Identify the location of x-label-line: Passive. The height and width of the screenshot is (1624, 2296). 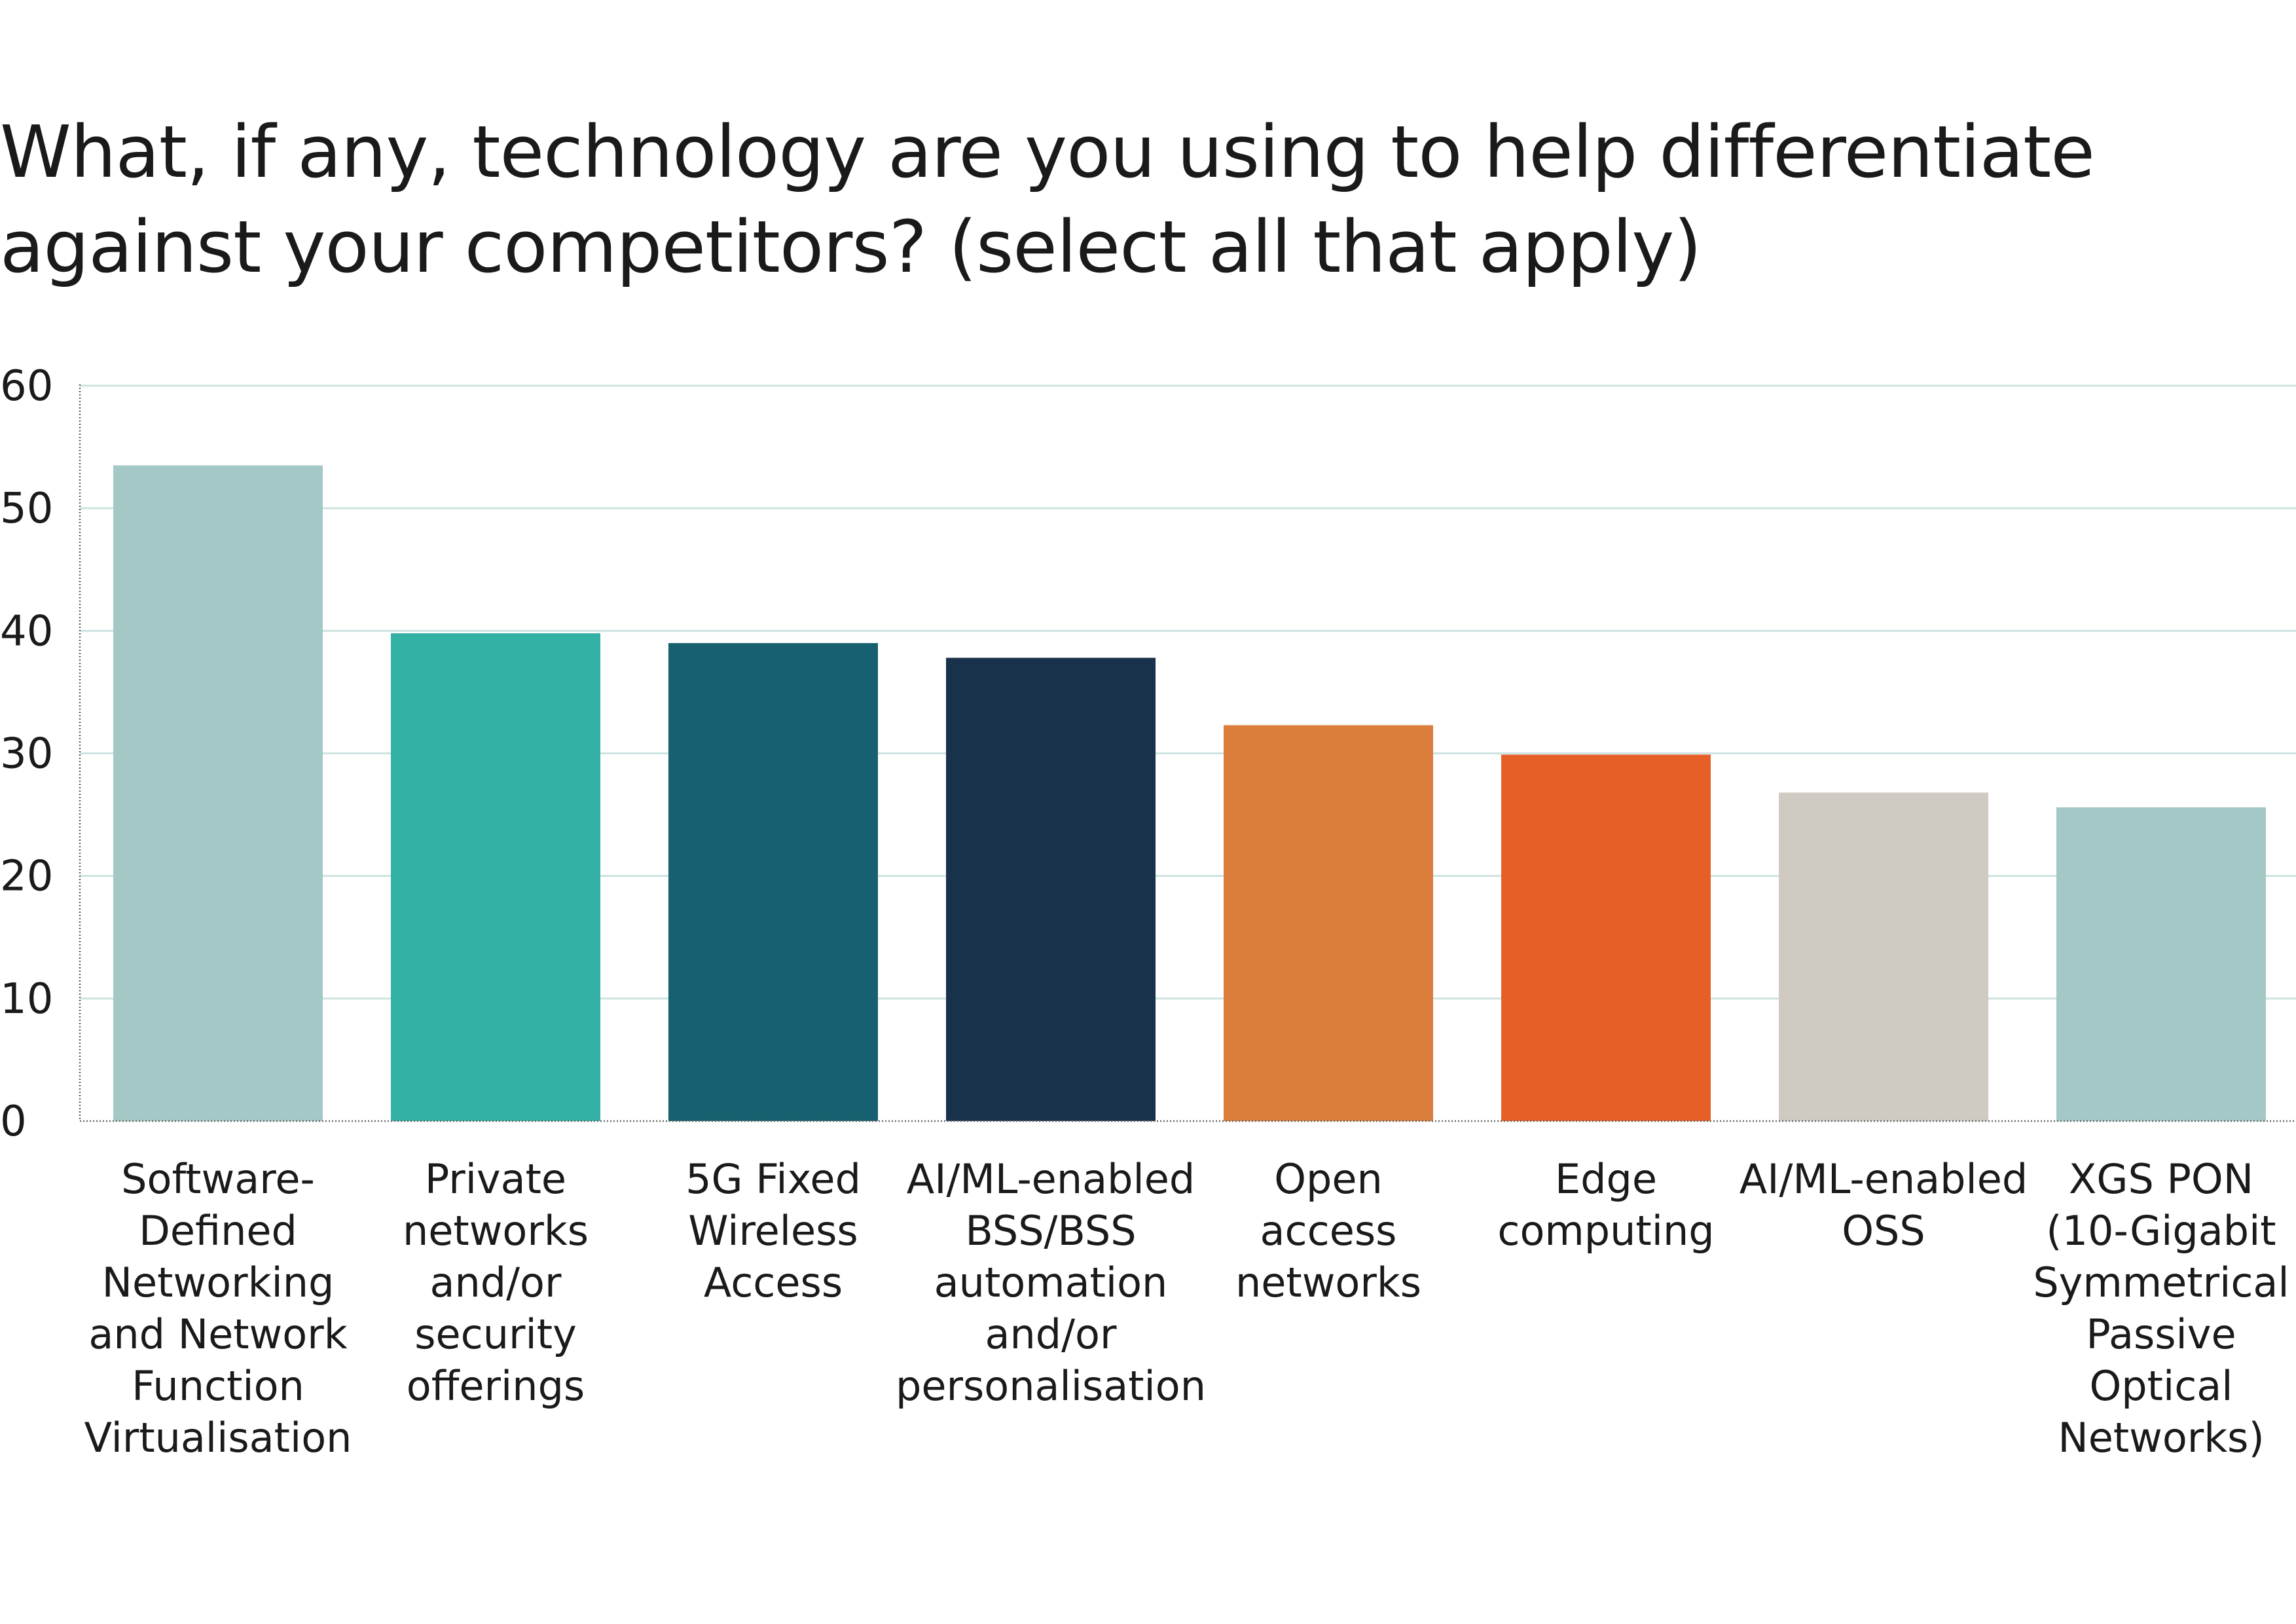
(2161, 1334).